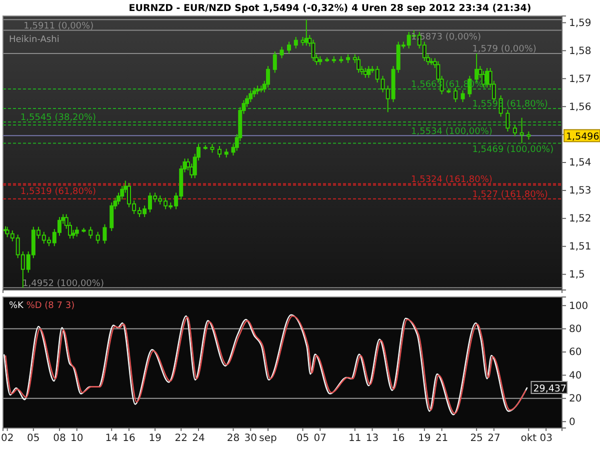  I want to click on annotation: 29,437, so click(549, 388).